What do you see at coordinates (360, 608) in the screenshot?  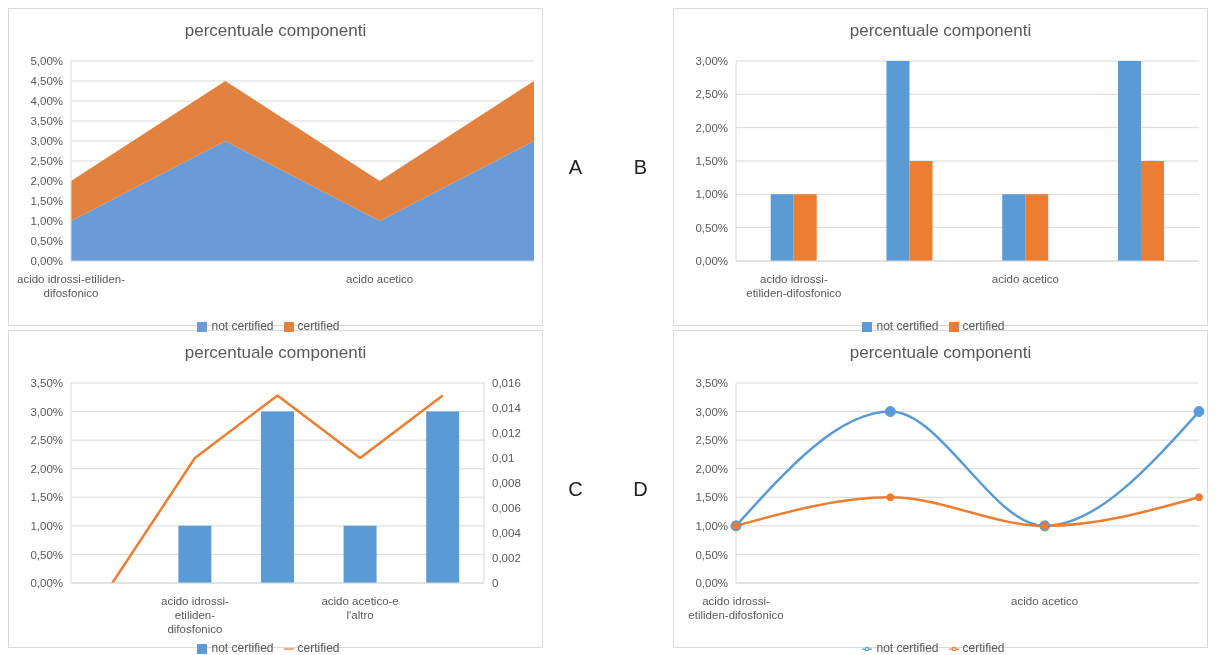 I see `x-tick-label: acido acetico-e l'altro` at bounding box center [360, 608].